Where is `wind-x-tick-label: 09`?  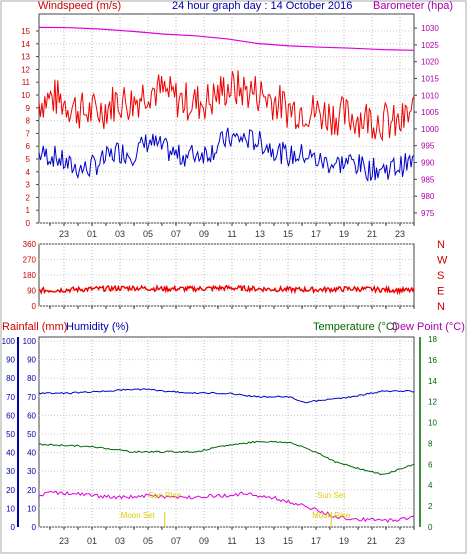 wind-x-tick-label: 09 is located at coordinates (204, 234).